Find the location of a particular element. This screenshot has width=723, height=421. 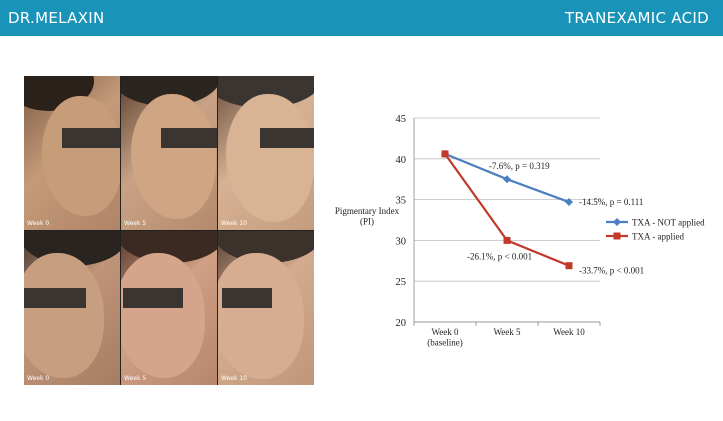

photo-3: Week 10 is located at coordinates (266, 153).